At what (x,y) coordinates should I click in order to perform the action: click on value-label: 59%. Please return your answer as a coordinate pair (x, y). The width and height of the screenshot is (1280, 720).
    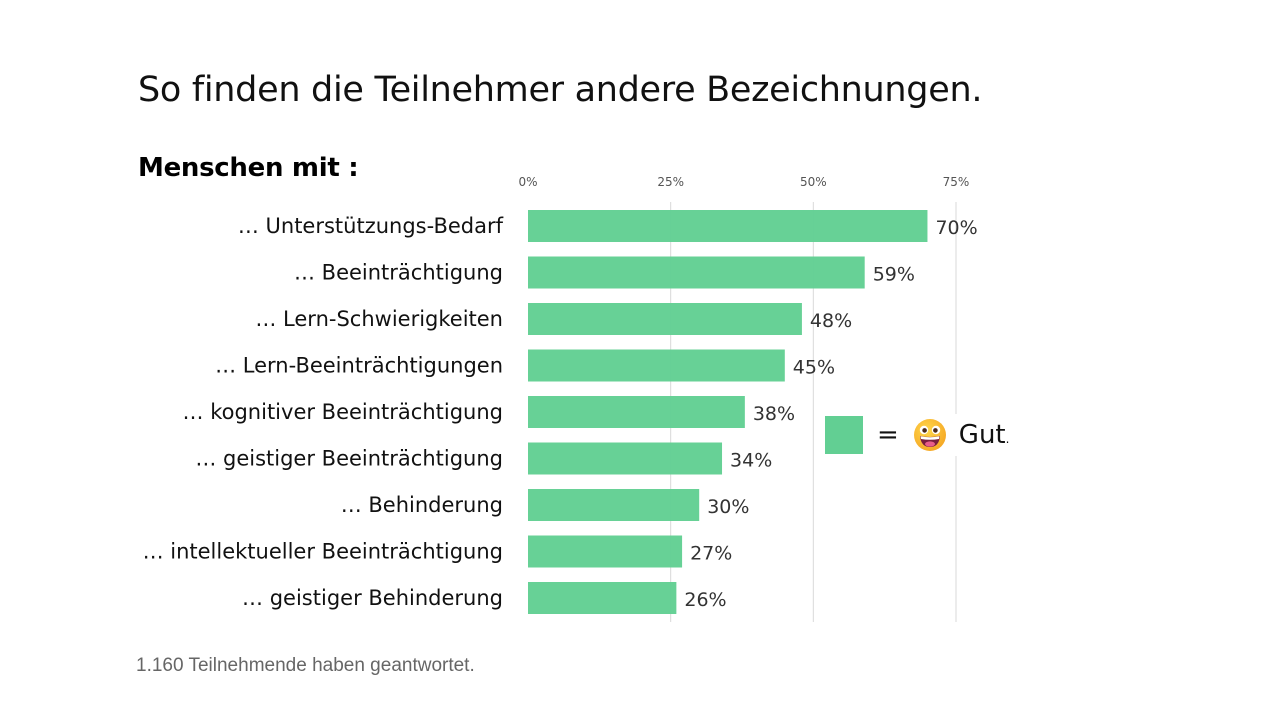
    Looking at the image, I should click on (894, 275).